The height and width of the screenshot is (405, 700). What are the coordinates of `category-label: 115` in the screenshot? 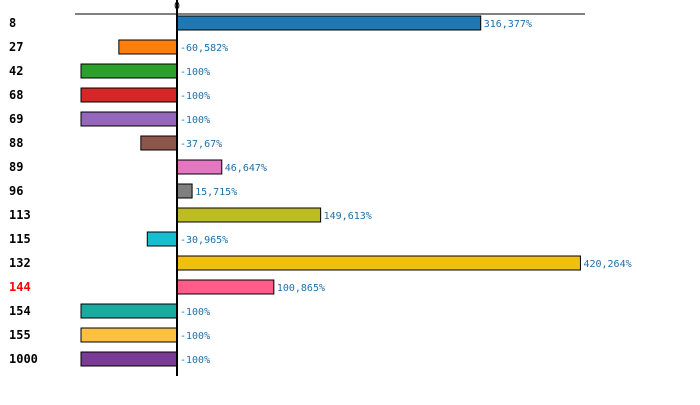 It's located at (20, 239).